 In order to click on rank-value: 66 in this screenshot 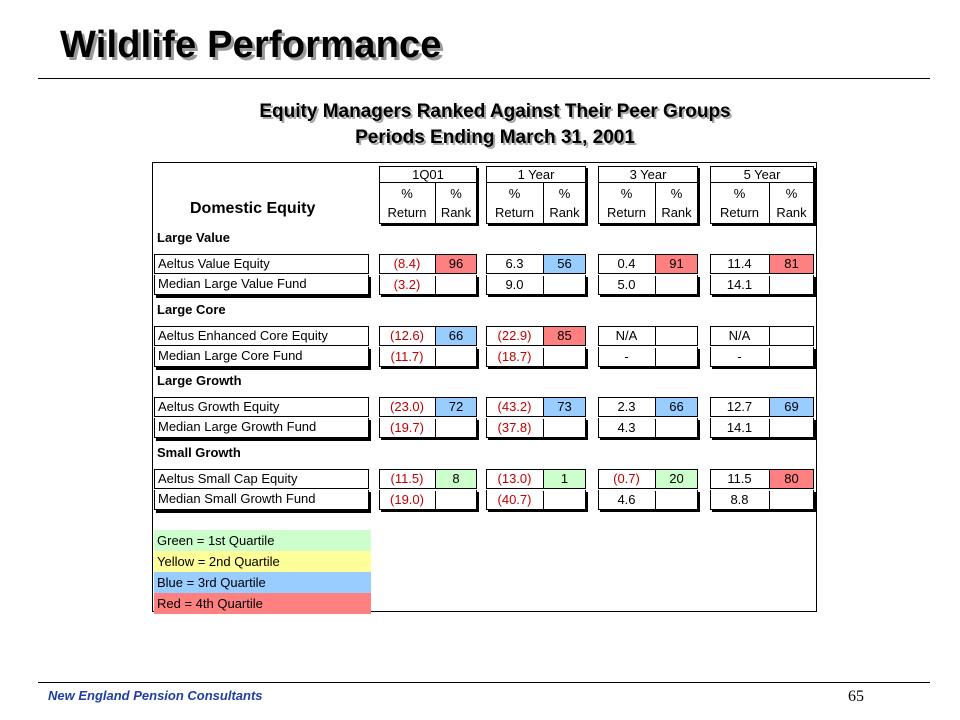, I will do `click(455, 336)`.